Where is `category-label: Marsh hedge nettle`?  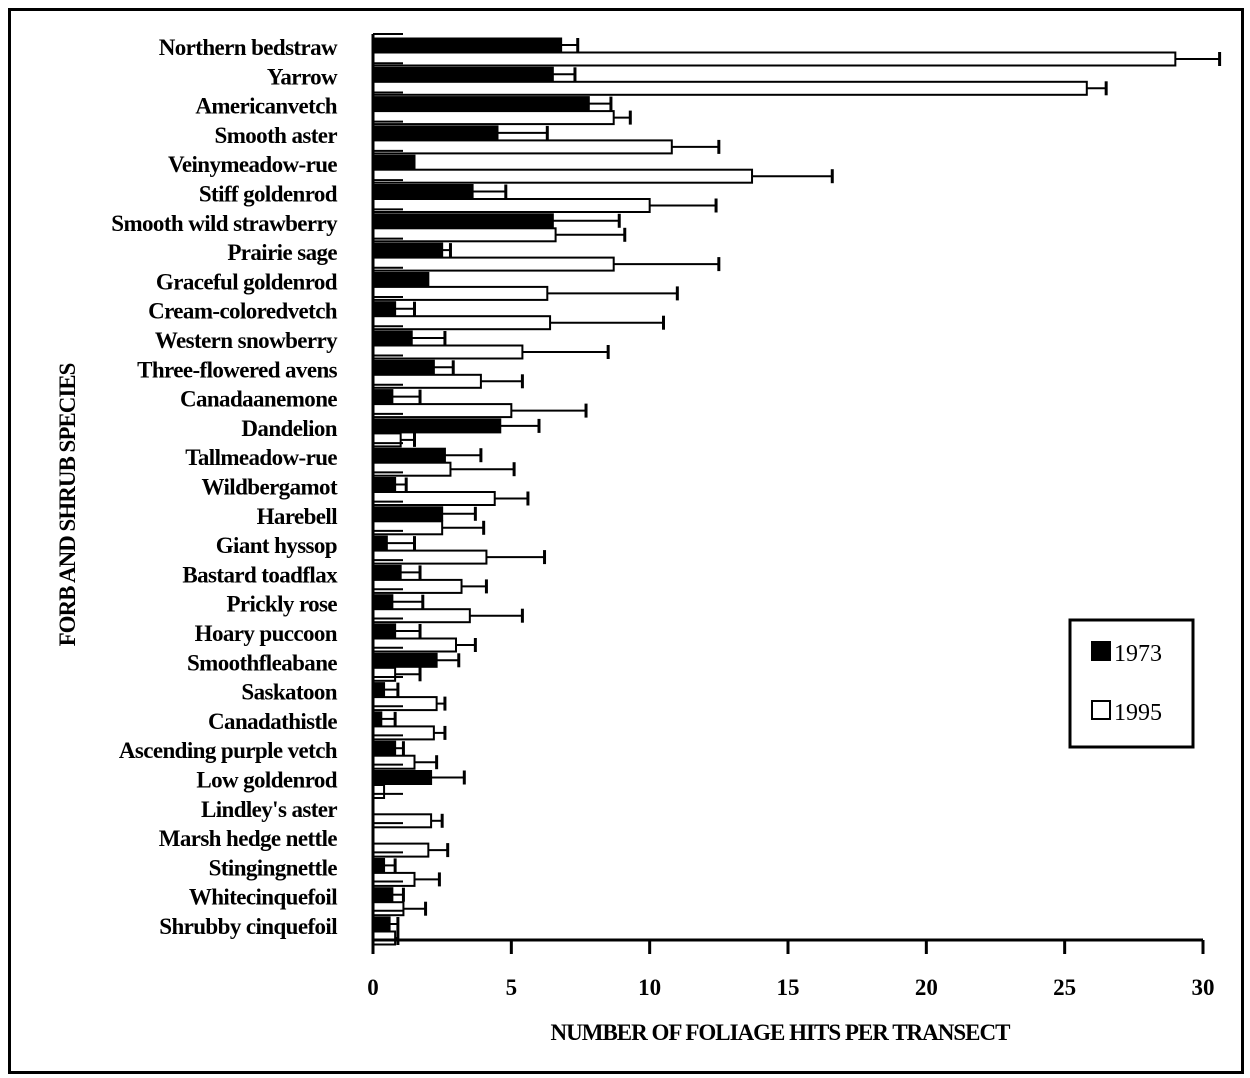
category-label: Marsh hedge nettle is located at coordinates (248, 838).